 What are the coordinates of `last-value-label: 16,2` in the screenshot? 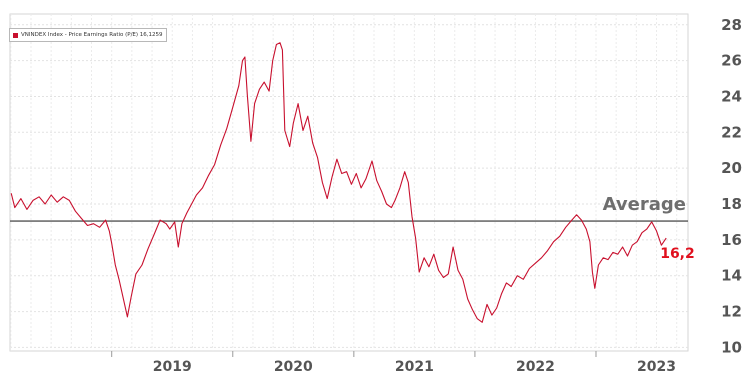 It's located at (677, 254).